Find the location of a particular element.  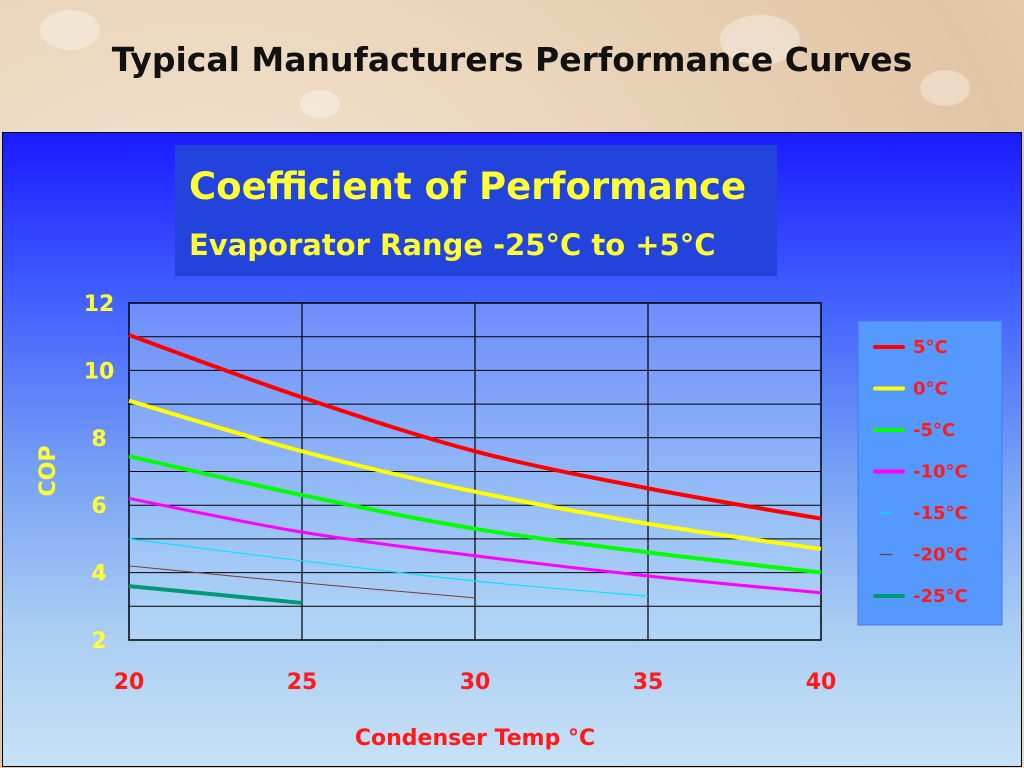

y-tick-label: 2 is located at coordinates (98, 641).